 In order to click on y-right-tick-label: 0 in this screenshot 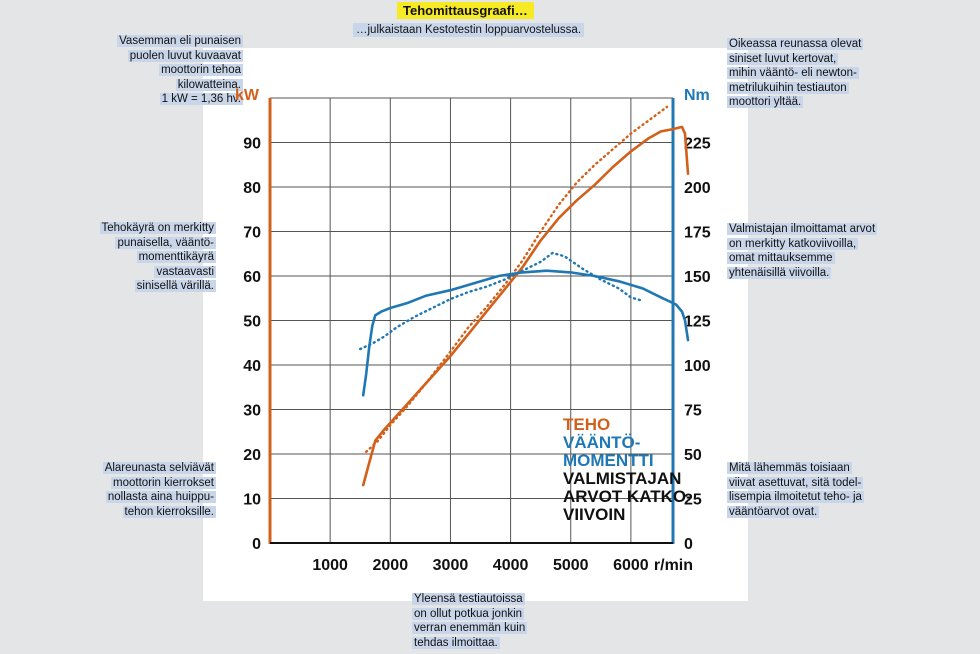, I will do `click(688, 544)`.